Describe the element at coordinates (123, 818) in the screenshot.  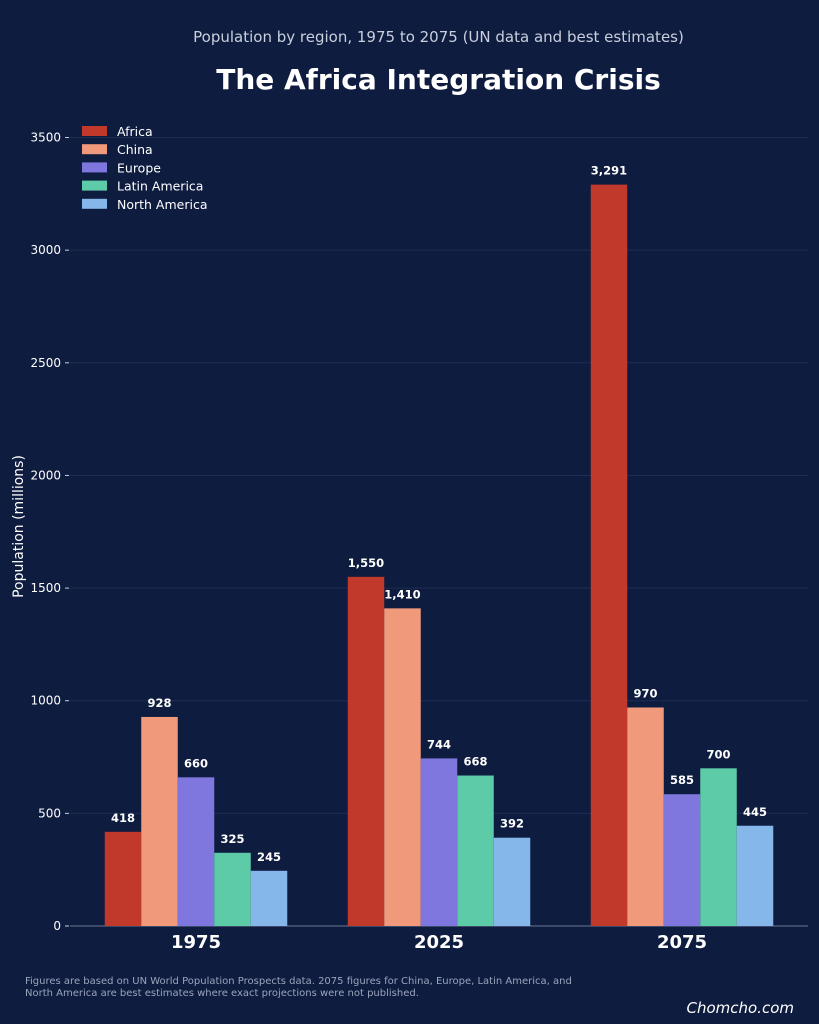
I see `data-label: 418` at that location.